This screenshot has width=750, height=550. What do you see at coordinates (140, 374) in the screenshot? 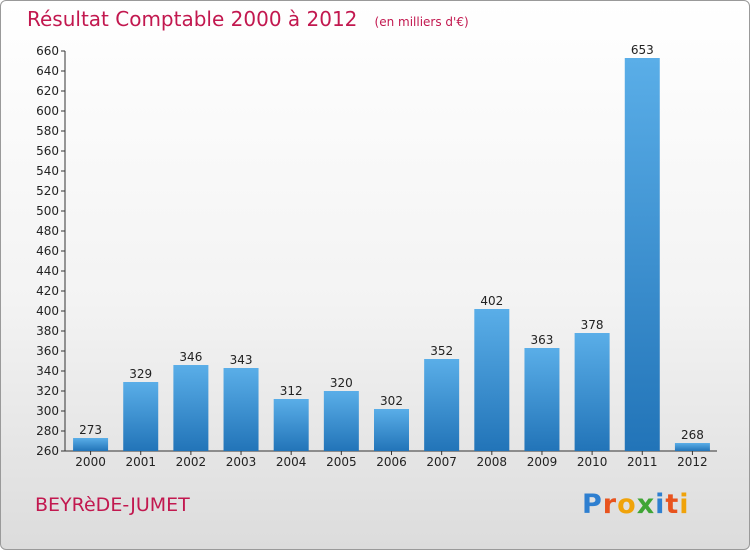
I see `bar-value-label: 329` at bounding box center [140, 374].